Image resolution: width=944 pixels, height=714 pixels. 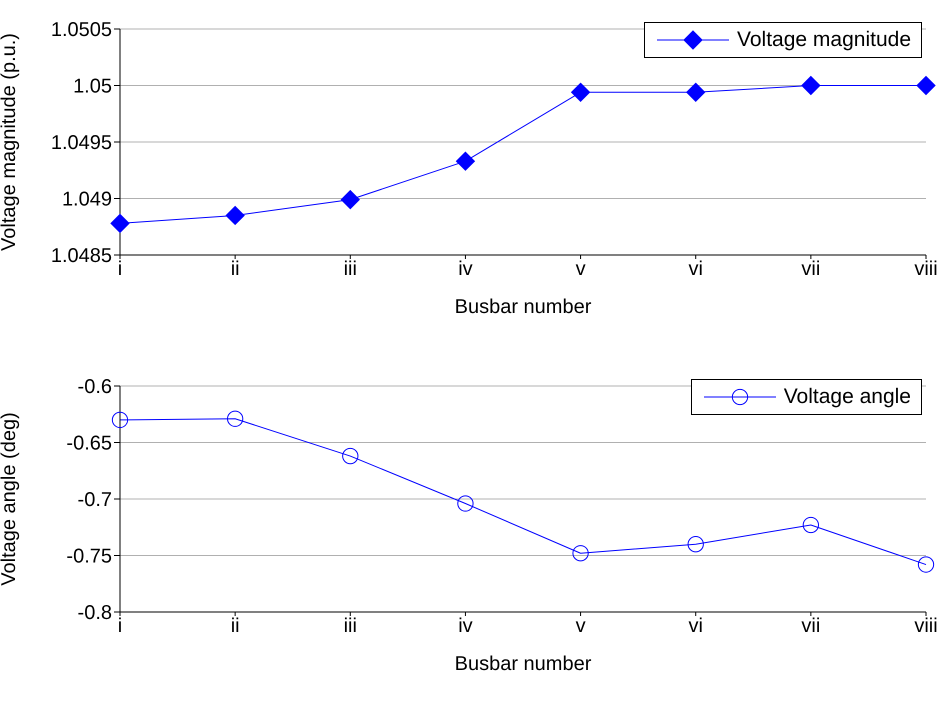 I want to click on y-tick-label: -0.8, so click(x=95, y=613).